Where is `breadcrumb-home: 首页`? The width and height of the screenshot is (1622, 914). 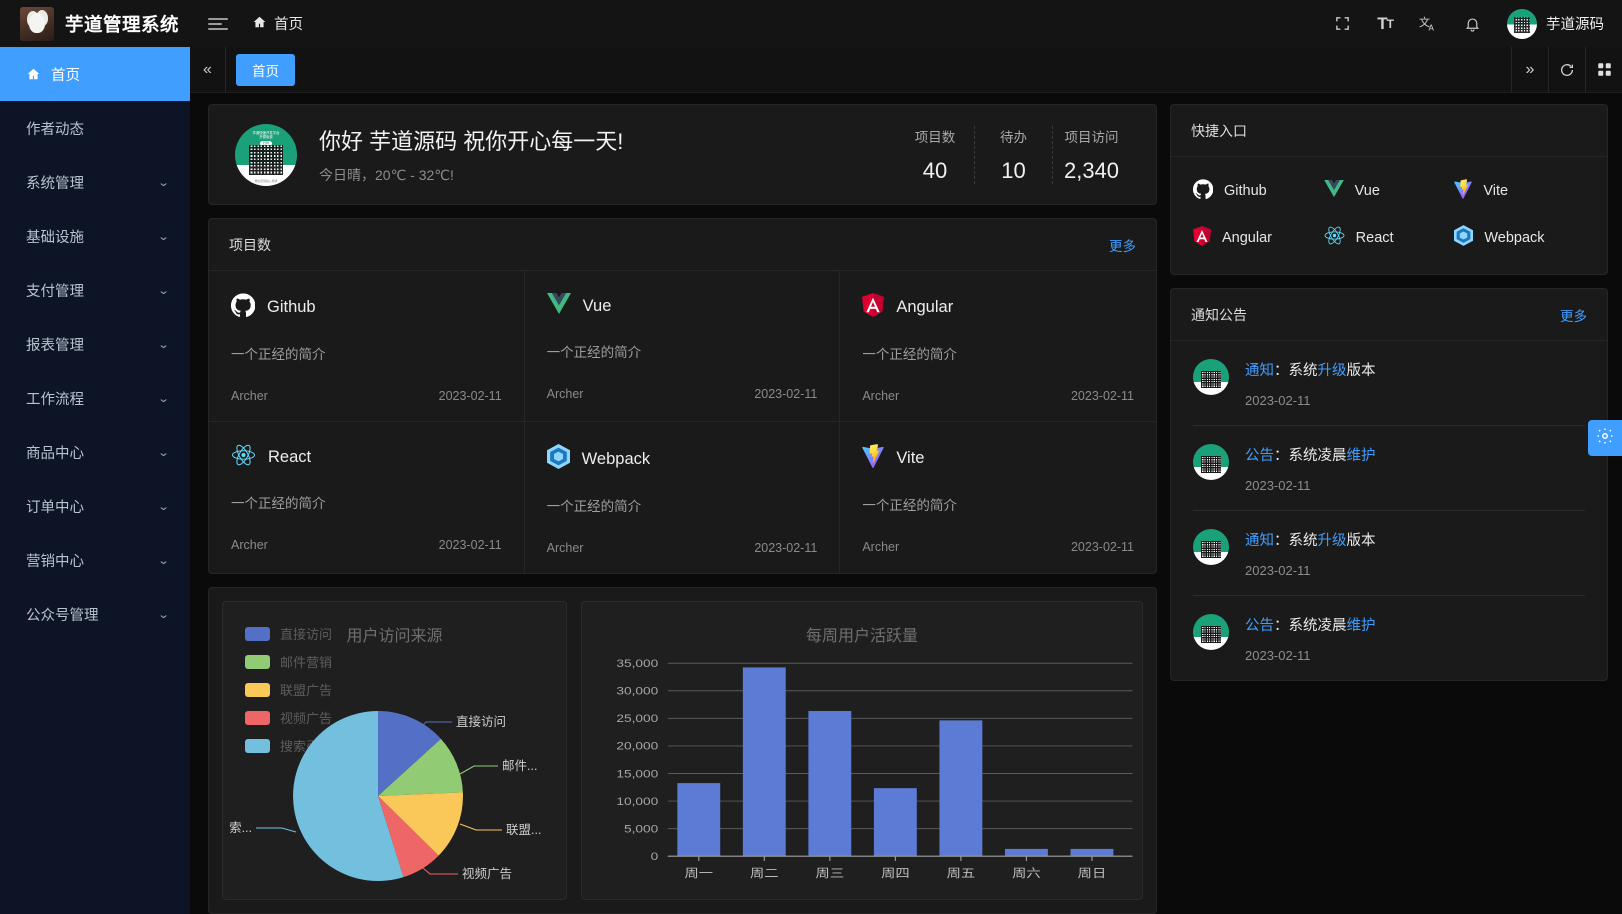
breadcrumb-home: 首页 is located at coordinates (277, 23).